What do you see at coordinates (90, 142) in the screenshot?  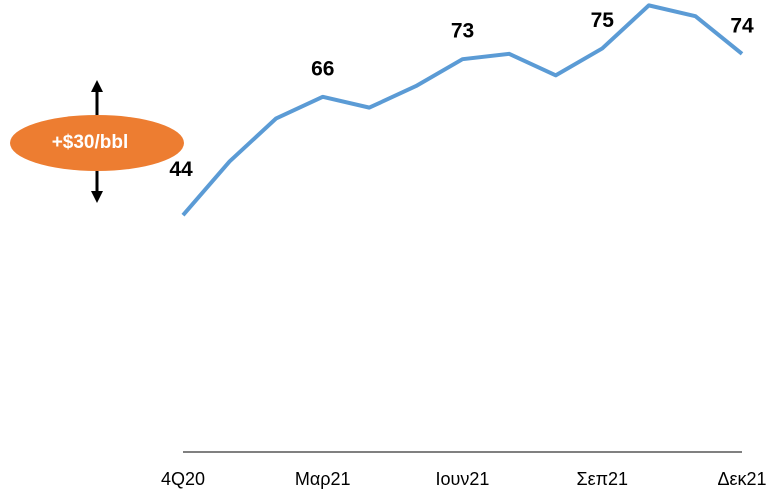 I see `annotation-text: +$30/bbl` at bounding box center [90, 142].